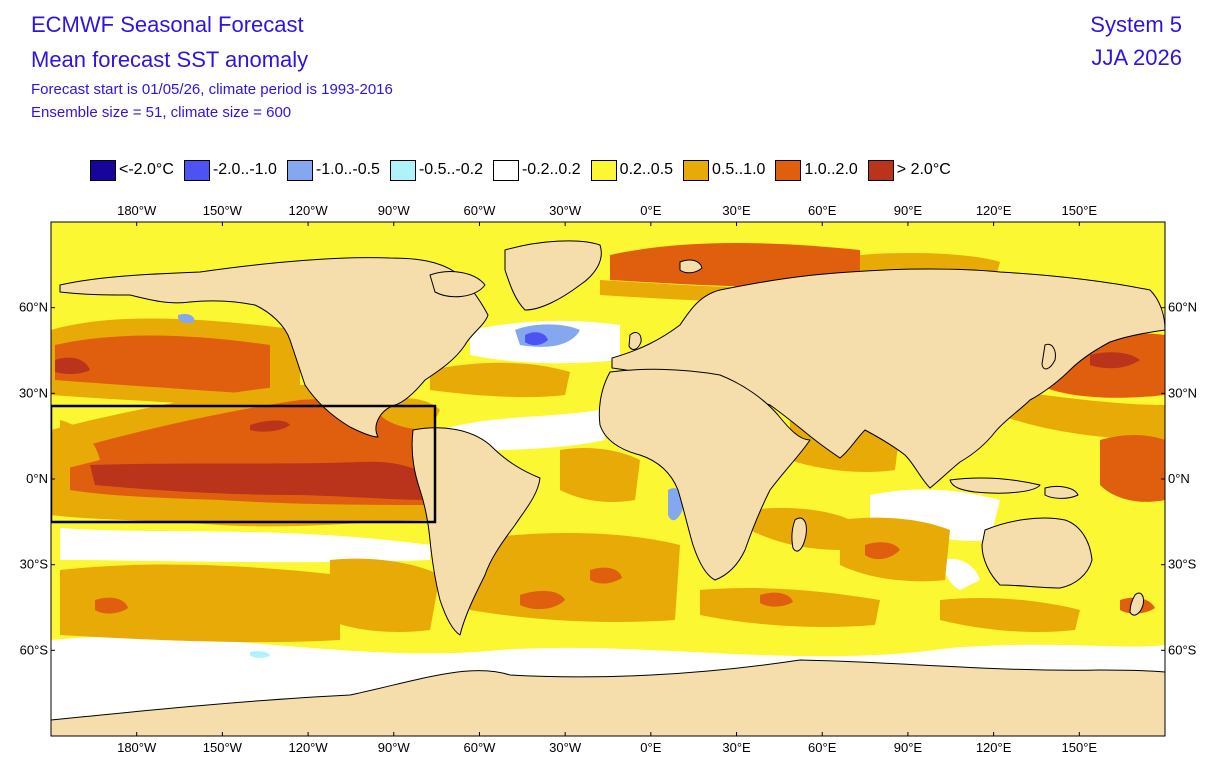  Describe the element at coordinates (822, 210) in the screenshot. I see `lon-label-top: 60°E` at that location.